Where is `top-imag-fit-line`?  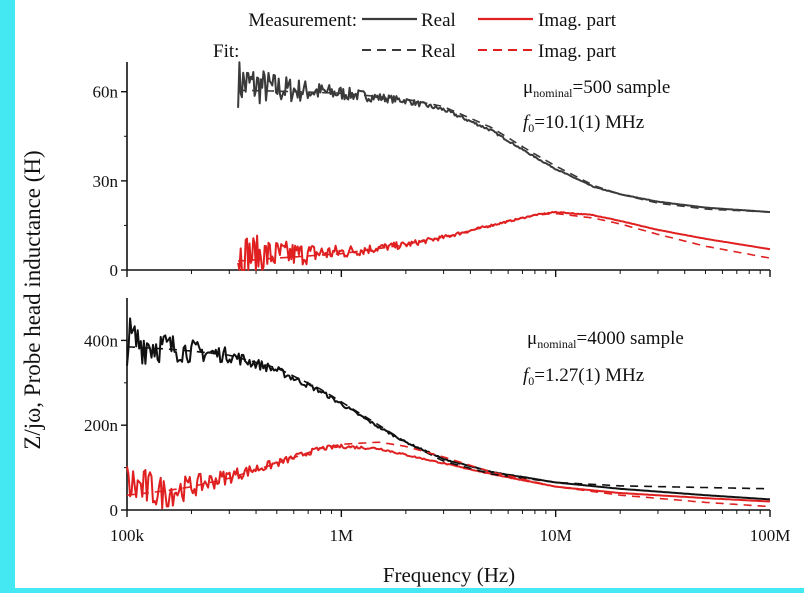 top-imag-fit-line is located at coordinates (504, 237).